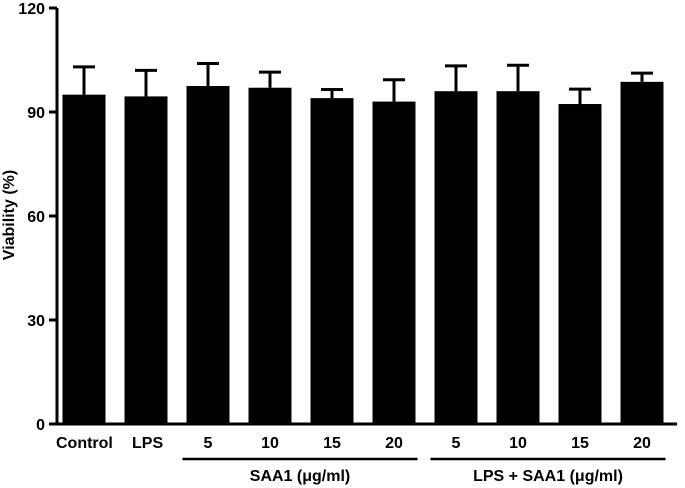 This screenshot has width=685, height=488. I want to click on group-labels: SAA1 (μg/ml) LPS + SAA1 (μg/ml), so click(424, 471).